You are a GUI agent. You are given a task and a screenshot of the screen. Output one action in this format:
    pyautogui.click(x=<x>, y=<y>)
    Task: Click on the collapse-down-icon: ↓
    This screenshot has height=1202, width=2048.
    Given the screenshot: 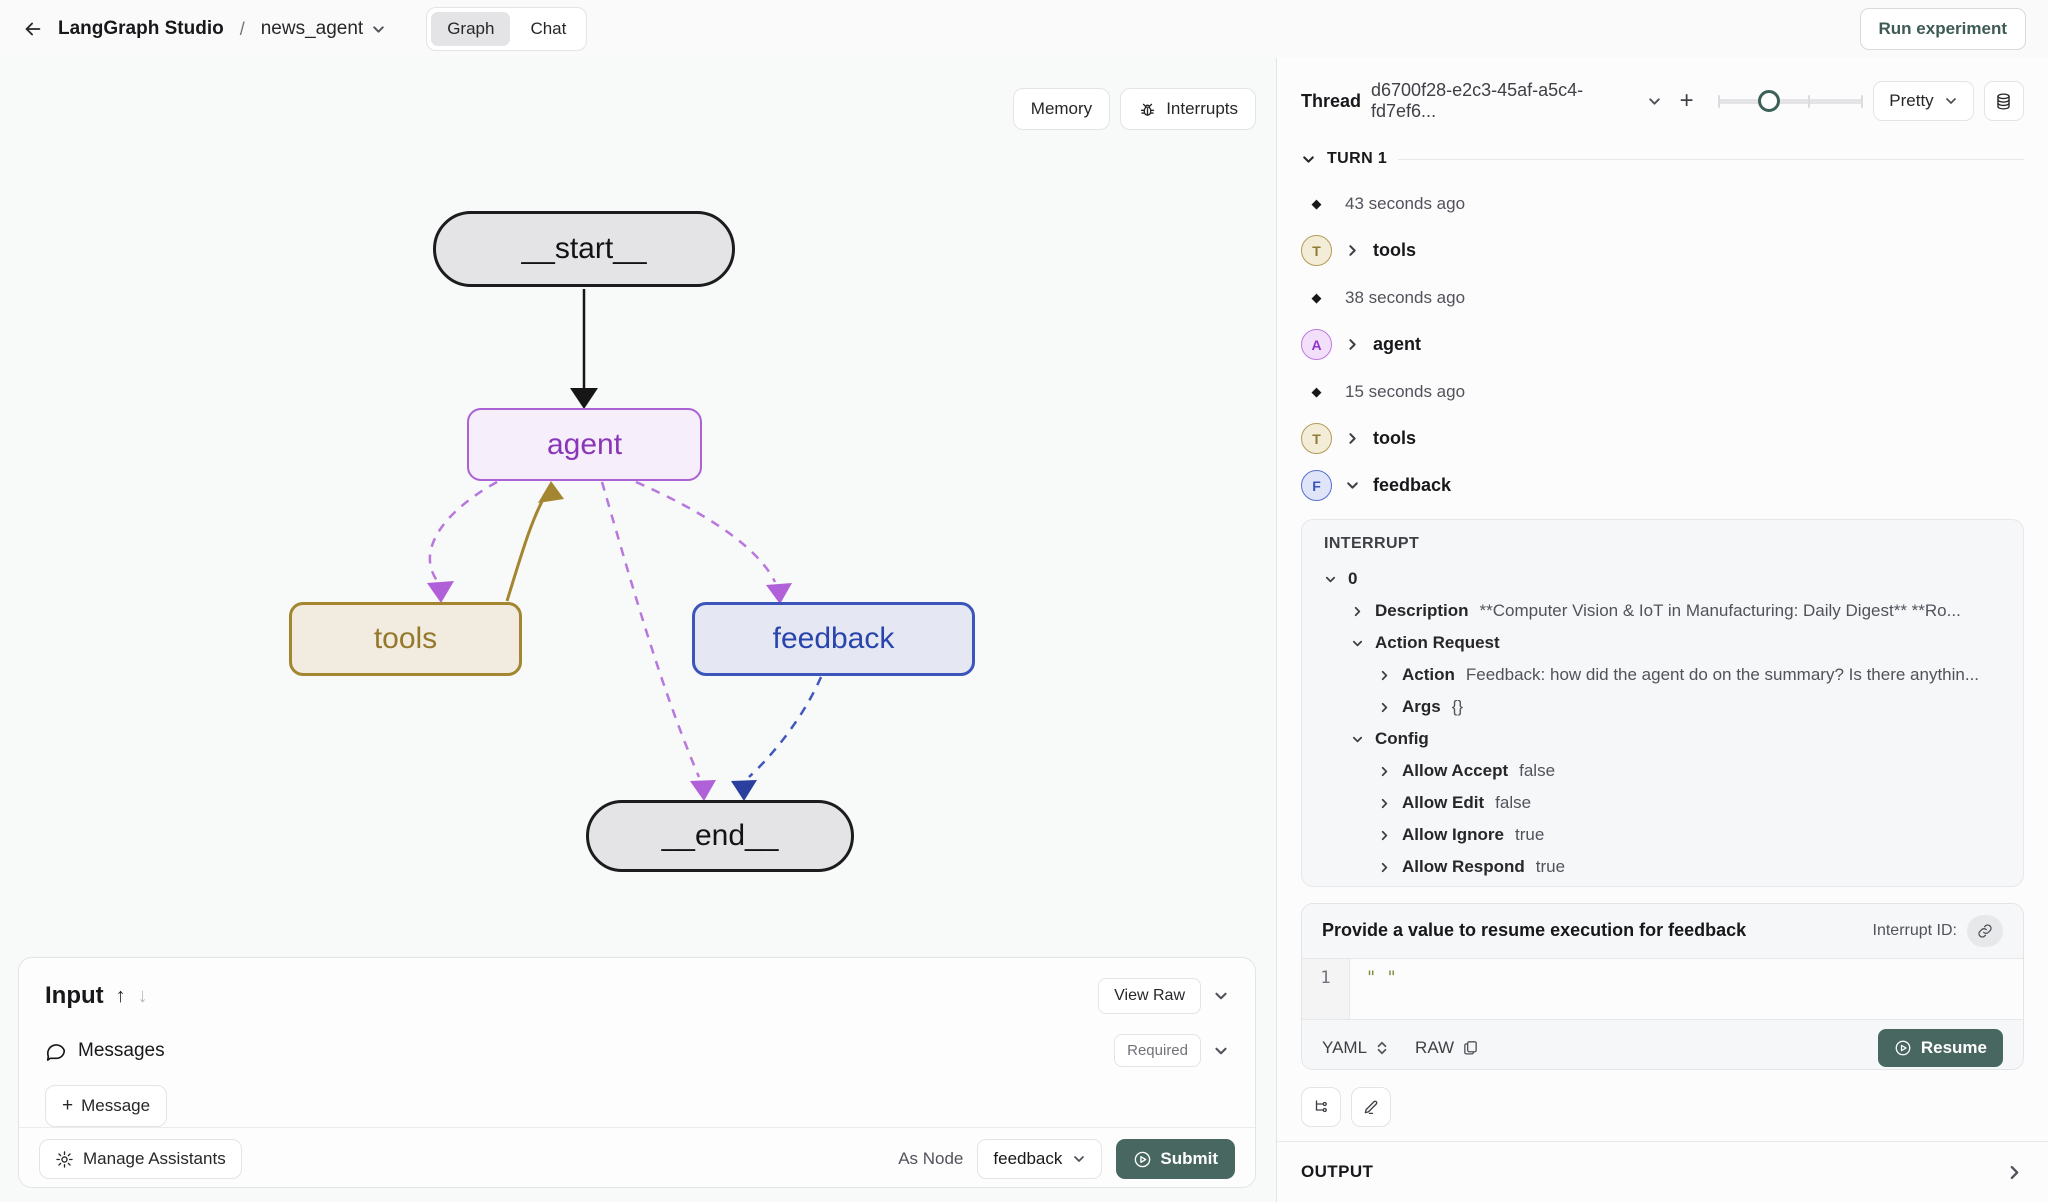 What is the action you would take?
    pyautogui.click(x=142, y=995)
    